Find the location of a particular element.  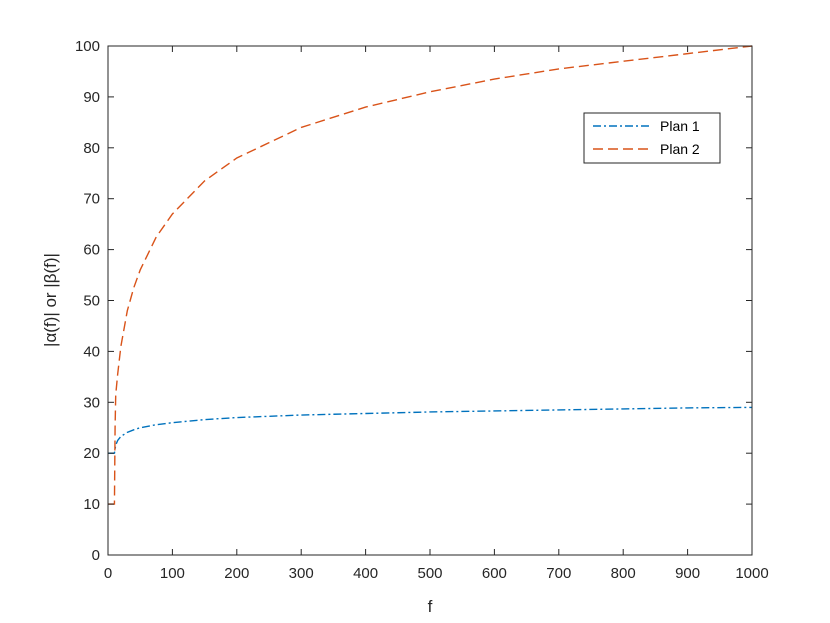

x-tick-label: 100 is located at coordinates (172, 573).